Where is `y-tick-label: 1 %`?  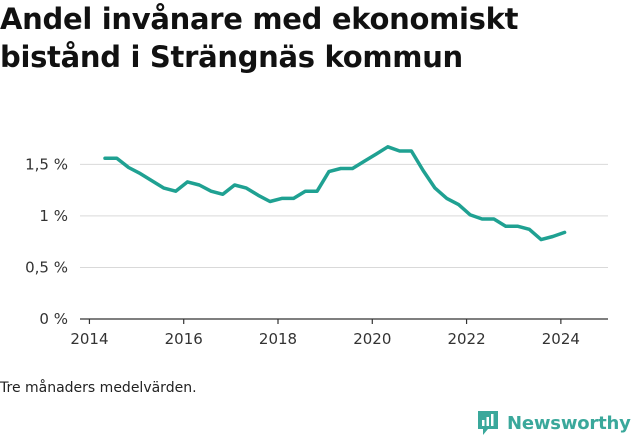 y-tick-label: 1 % is located at coordinates (53, 216).